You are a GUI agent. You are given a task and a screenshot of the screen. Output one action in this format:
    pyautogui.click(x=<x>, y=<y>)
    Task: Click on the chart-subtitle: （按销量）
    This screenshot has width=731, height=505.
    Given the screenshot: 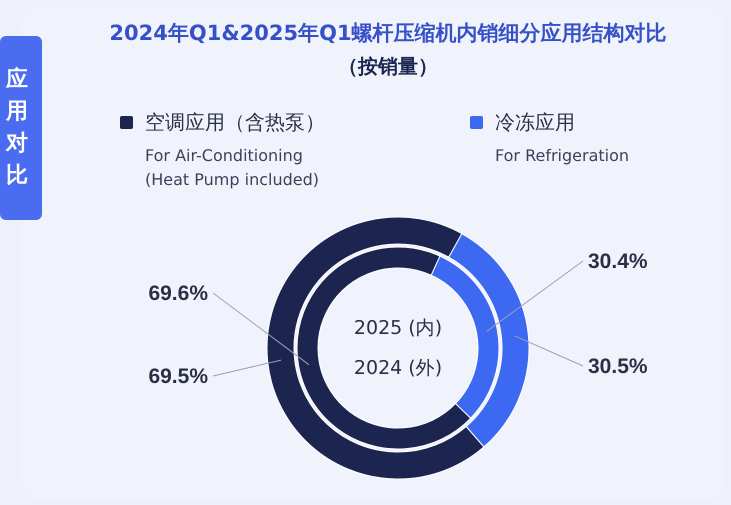 What is the action you would take?
    pyautogui.click(x=388, y=66)
    